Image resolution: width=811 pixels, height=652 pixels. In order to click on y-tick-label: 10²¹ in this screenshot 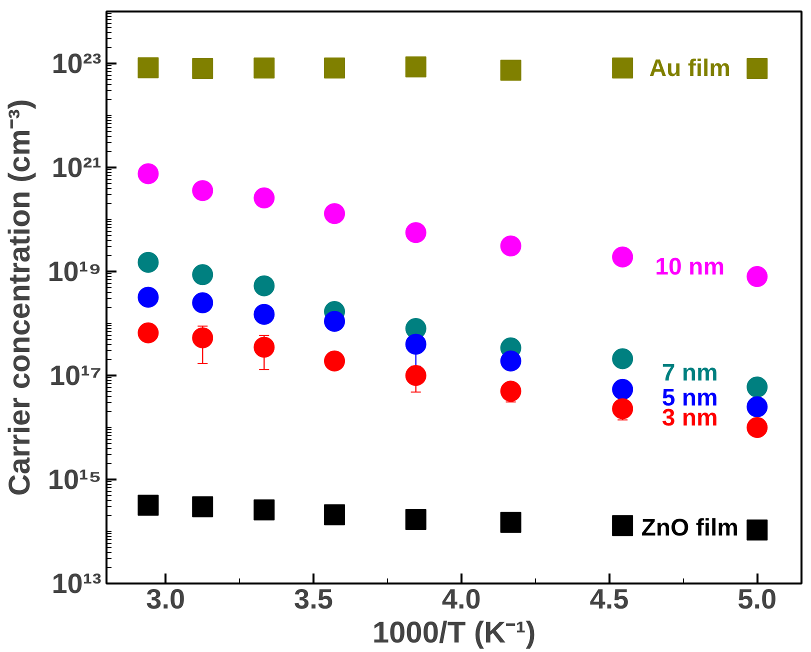, I will do `click(77, 167)`.